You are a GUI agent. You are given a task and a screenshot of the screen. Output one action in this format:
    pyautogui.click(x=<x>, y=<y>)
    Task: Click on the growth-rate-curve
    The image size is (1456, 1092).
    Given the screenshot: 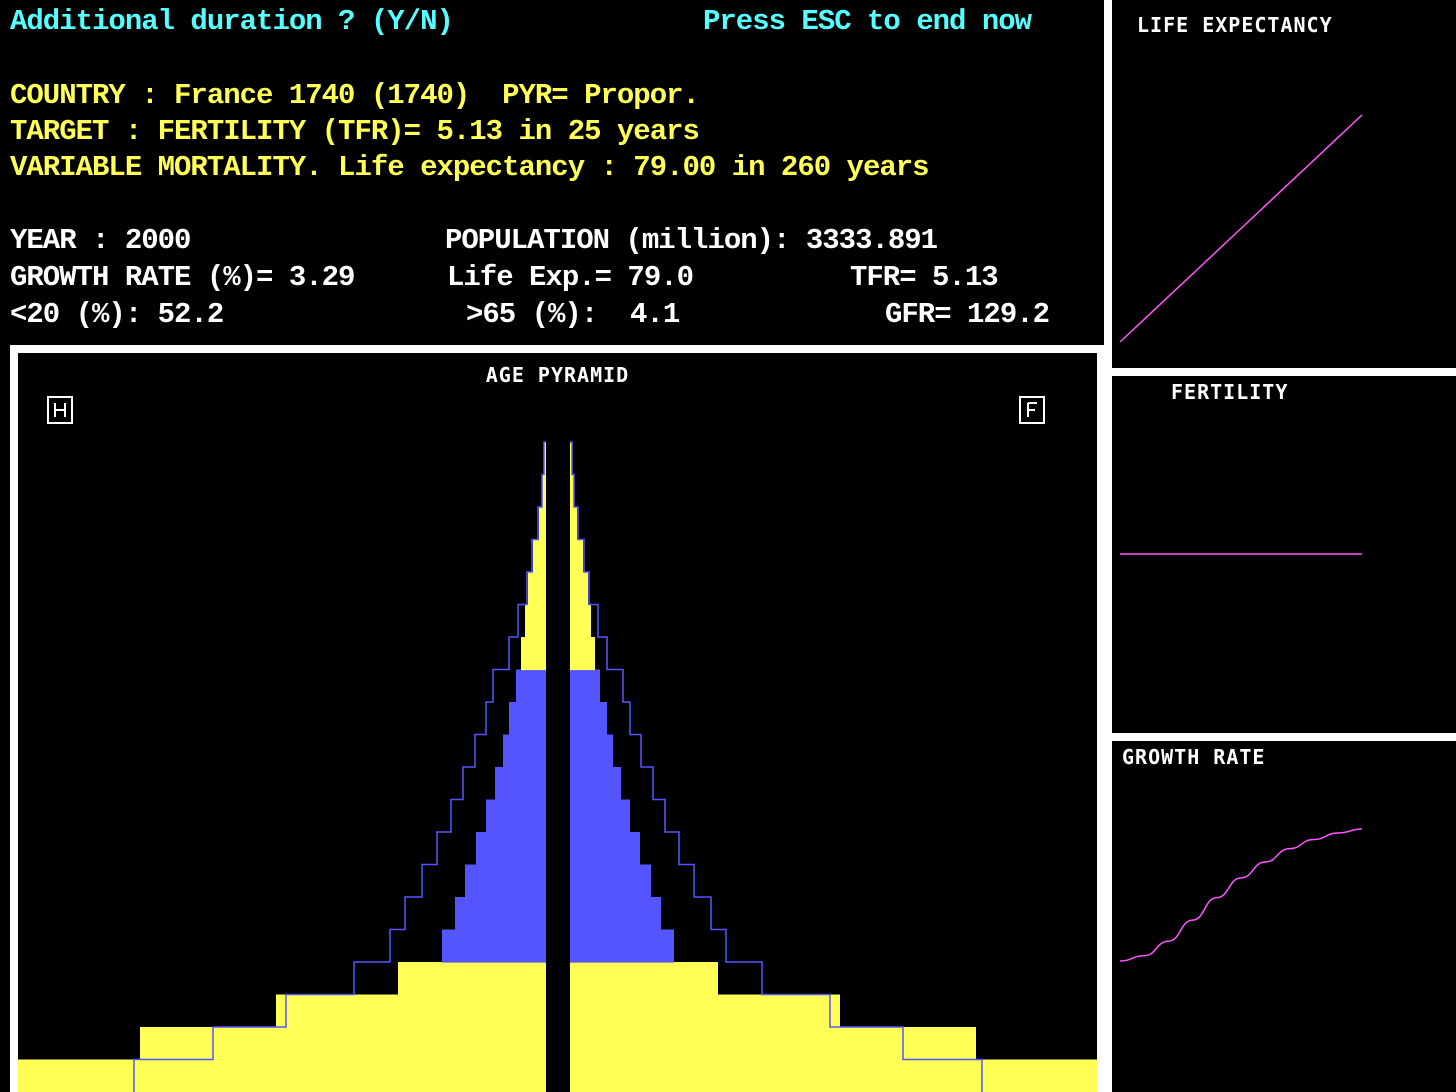 What is the action you would take?
    pyautogui.click(x=1241, y=895)
    